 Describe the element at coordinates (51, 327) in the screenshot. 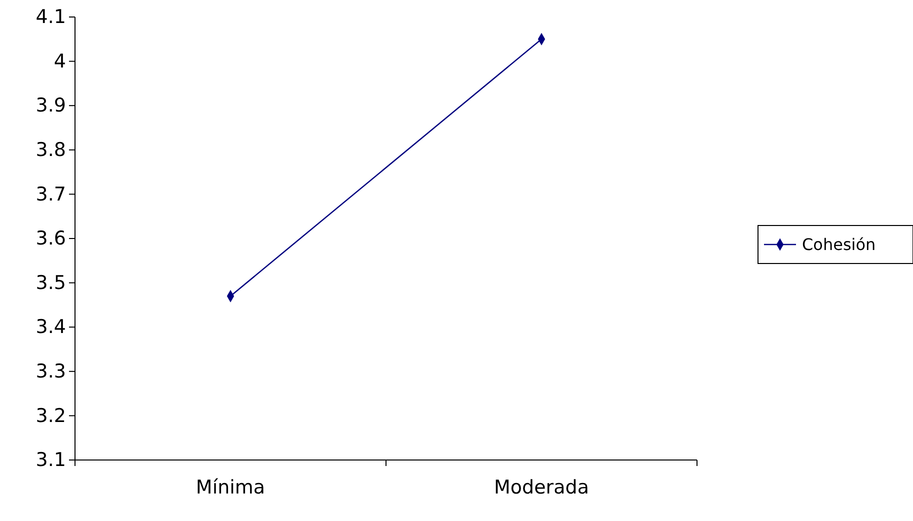

I see `y-tick-label: 3.4` at that location.